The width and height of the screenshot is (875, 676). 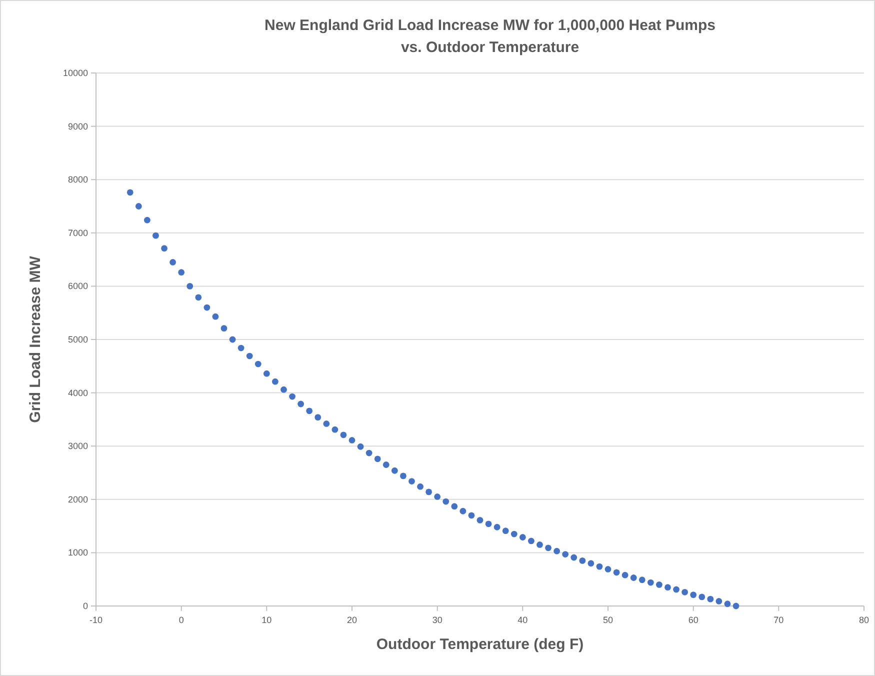 What do you see at coordinates (75, 73) in the screenshot?
I see `y-tick-label: 10000` at bounding box center [75, 73].